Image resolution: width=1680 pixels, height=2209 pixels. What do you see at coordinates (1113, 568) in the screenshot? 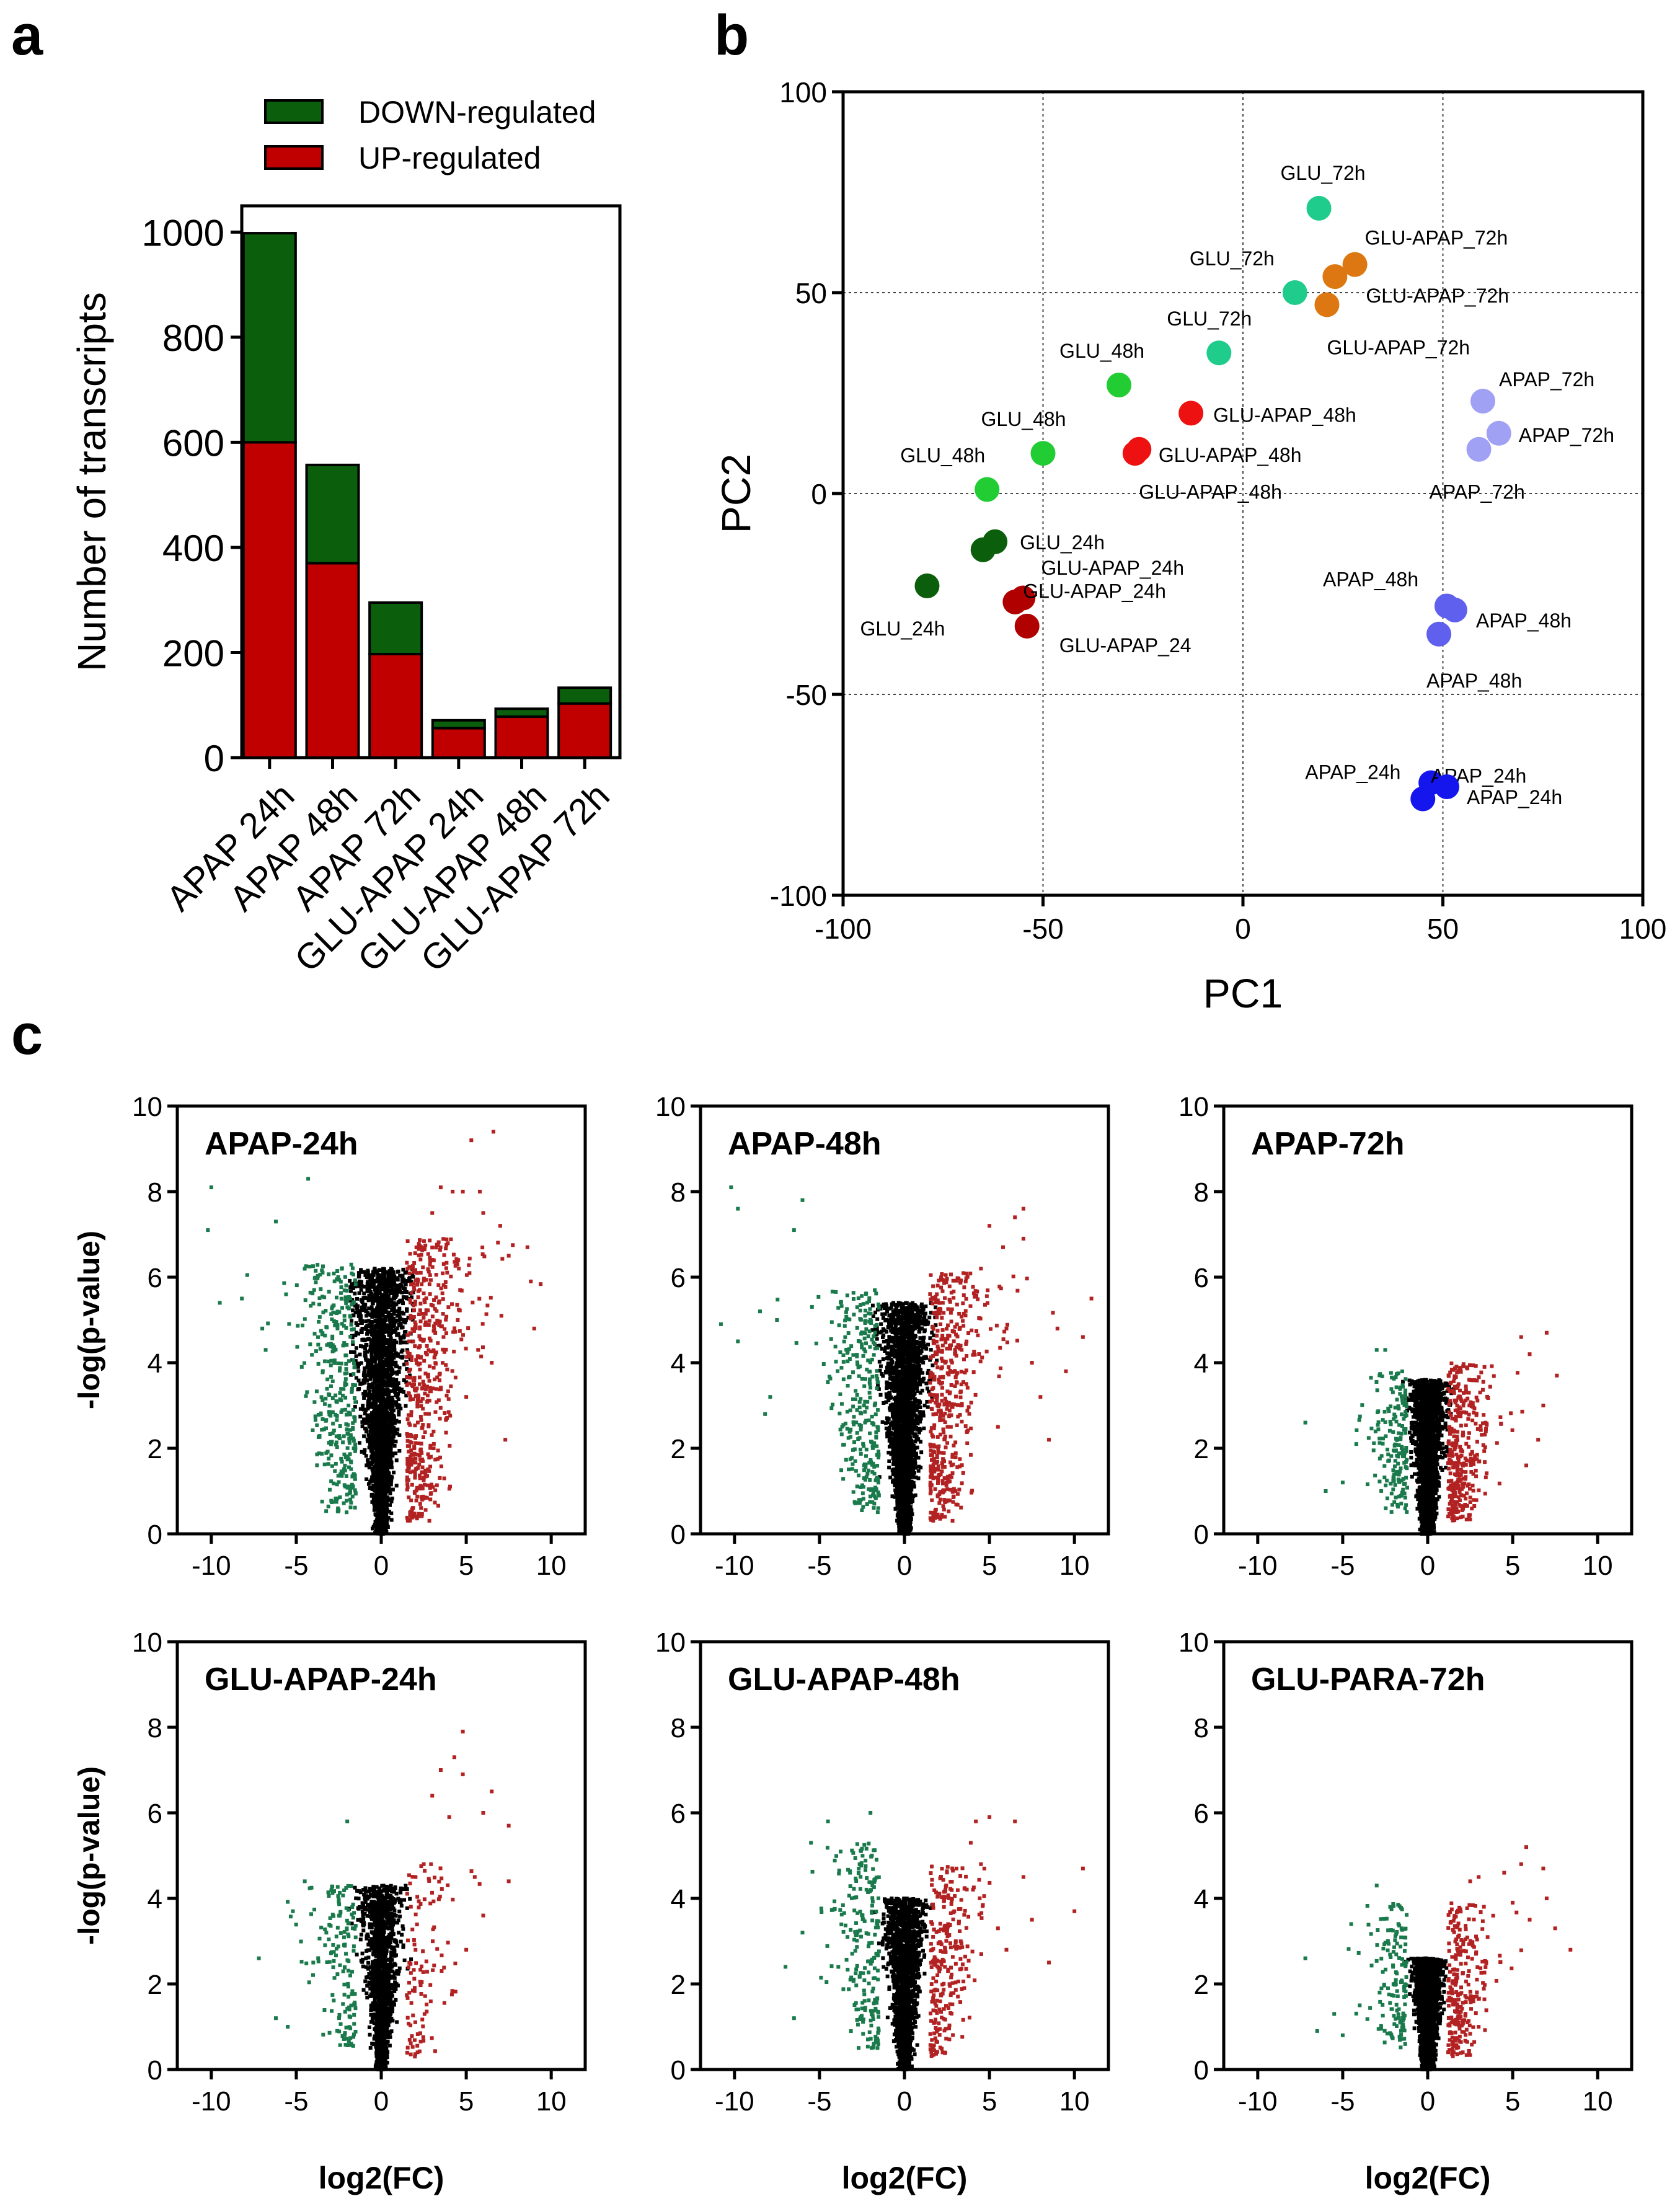
I see `pca-point-label: GLU-APAP_24h` at bounding box center [1113, 568].